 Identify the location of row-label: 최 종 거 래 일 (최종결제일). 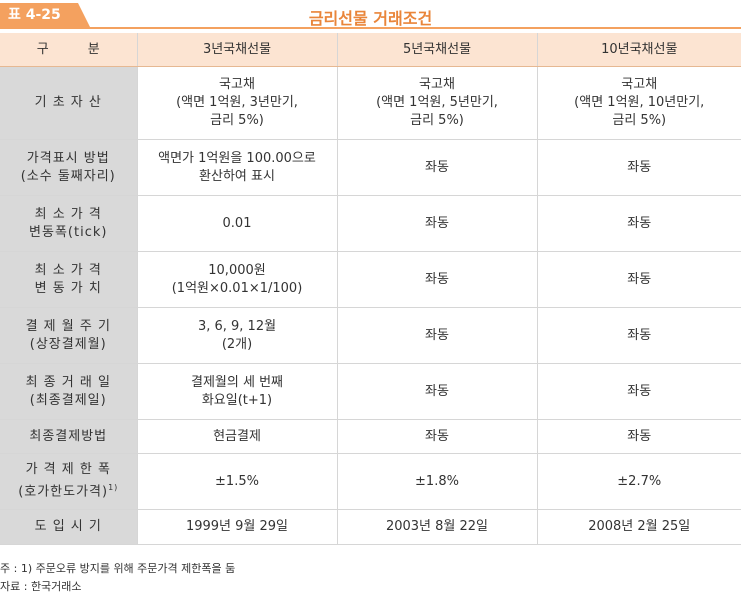
(69, 391).